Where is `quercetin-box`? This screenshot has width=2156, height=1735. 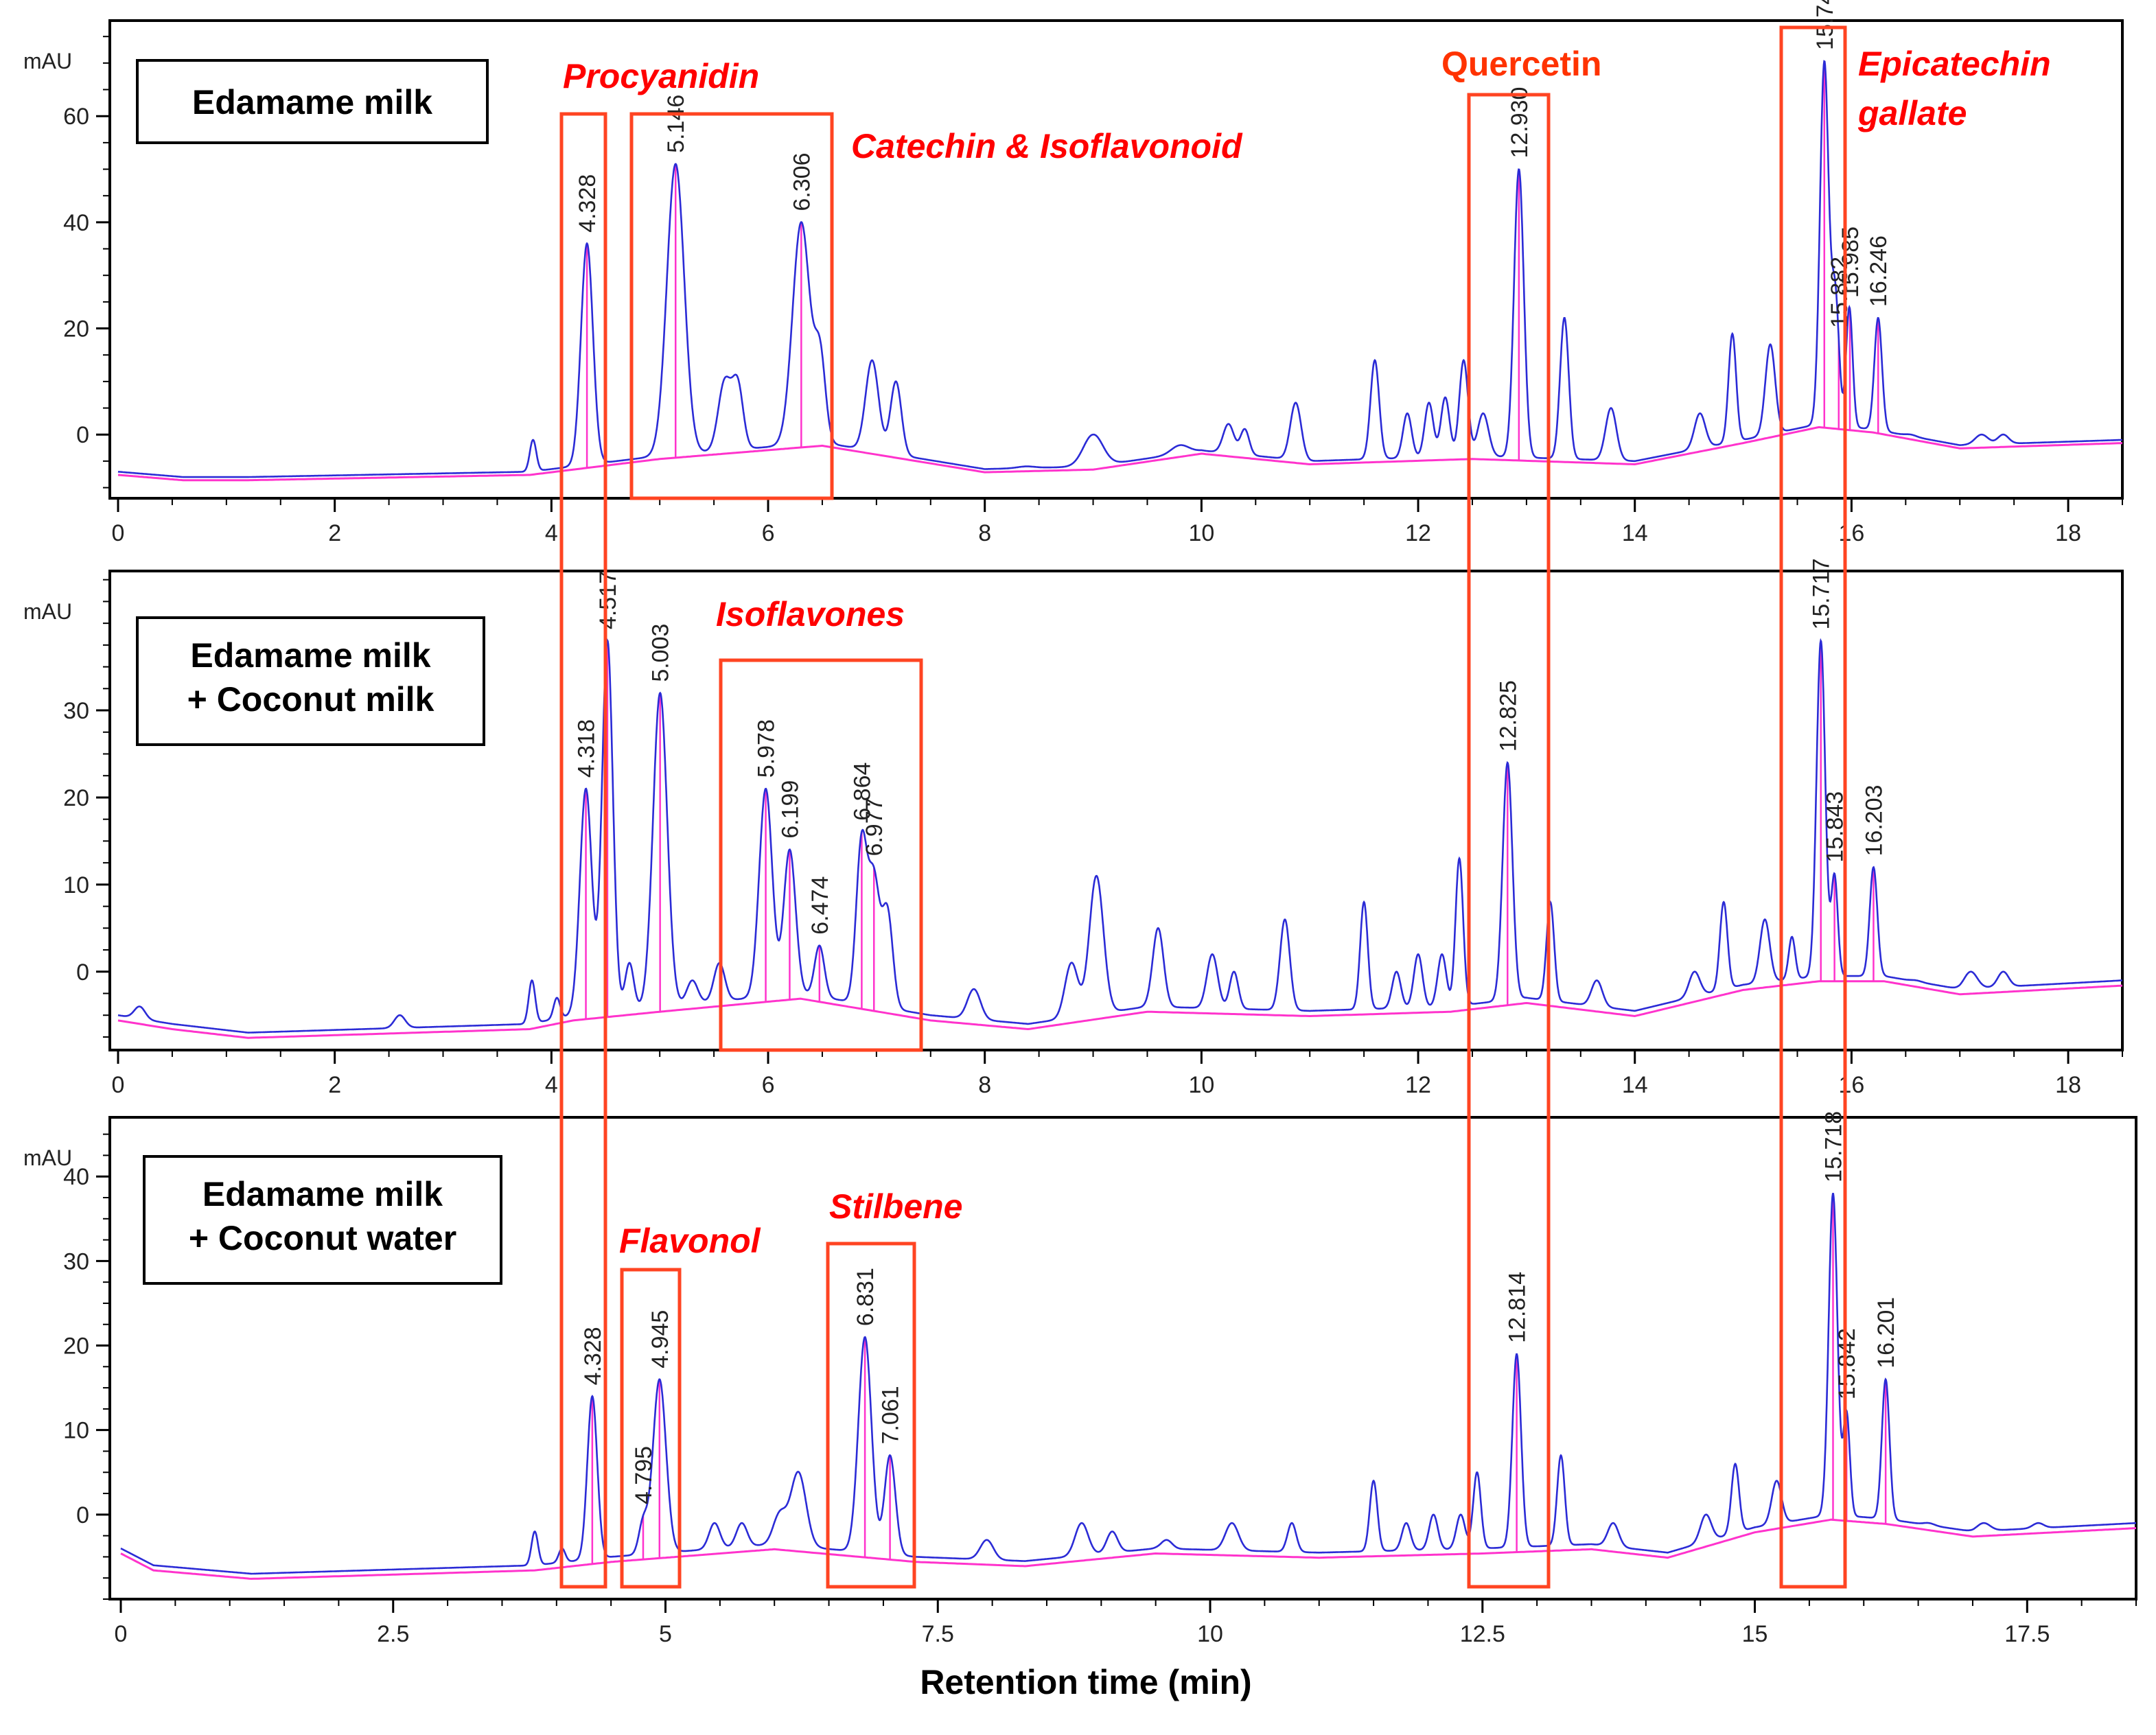
quercetin-box is located at coordinates (1509, 841).